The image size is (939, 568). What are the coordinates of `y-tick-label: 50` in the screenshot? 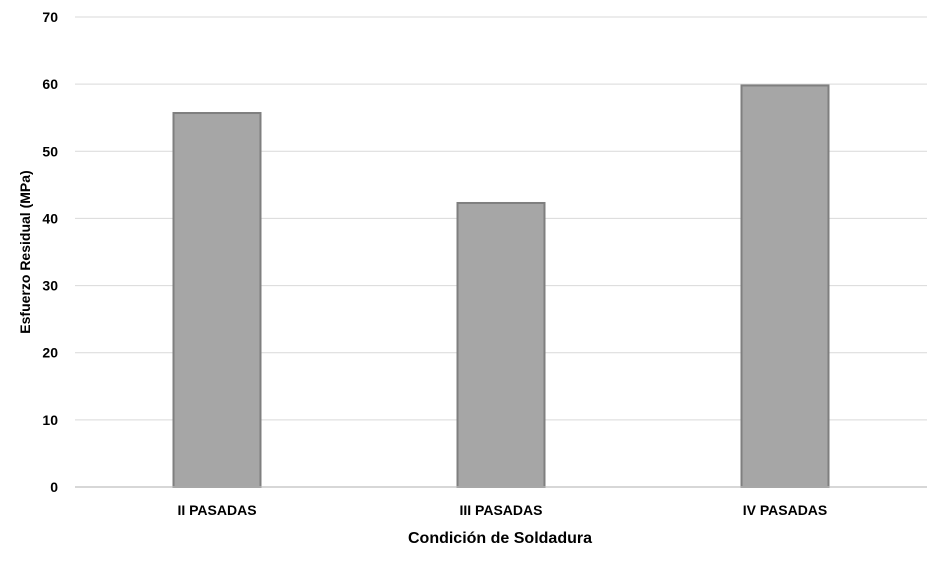 It's located at (50, 151).